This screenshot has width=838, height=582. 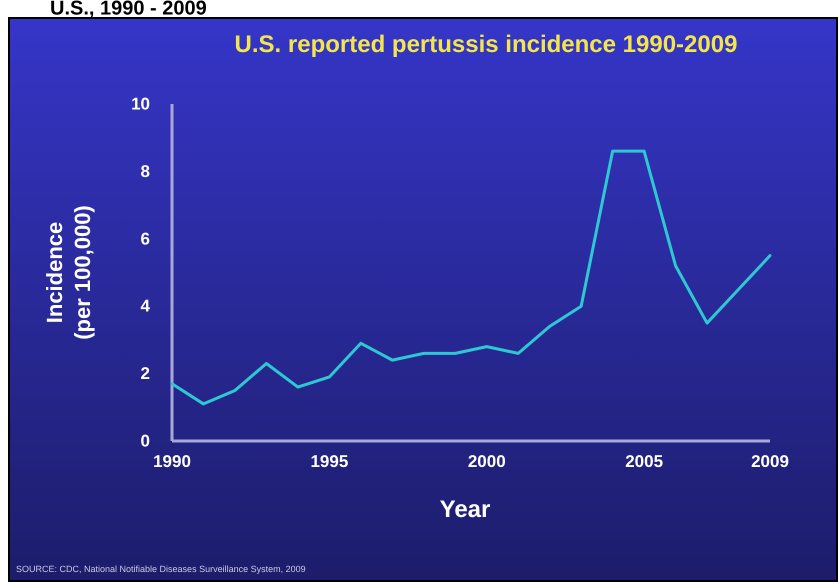 I want to click on y-tick-label: 10, so click(x=140, y=104).